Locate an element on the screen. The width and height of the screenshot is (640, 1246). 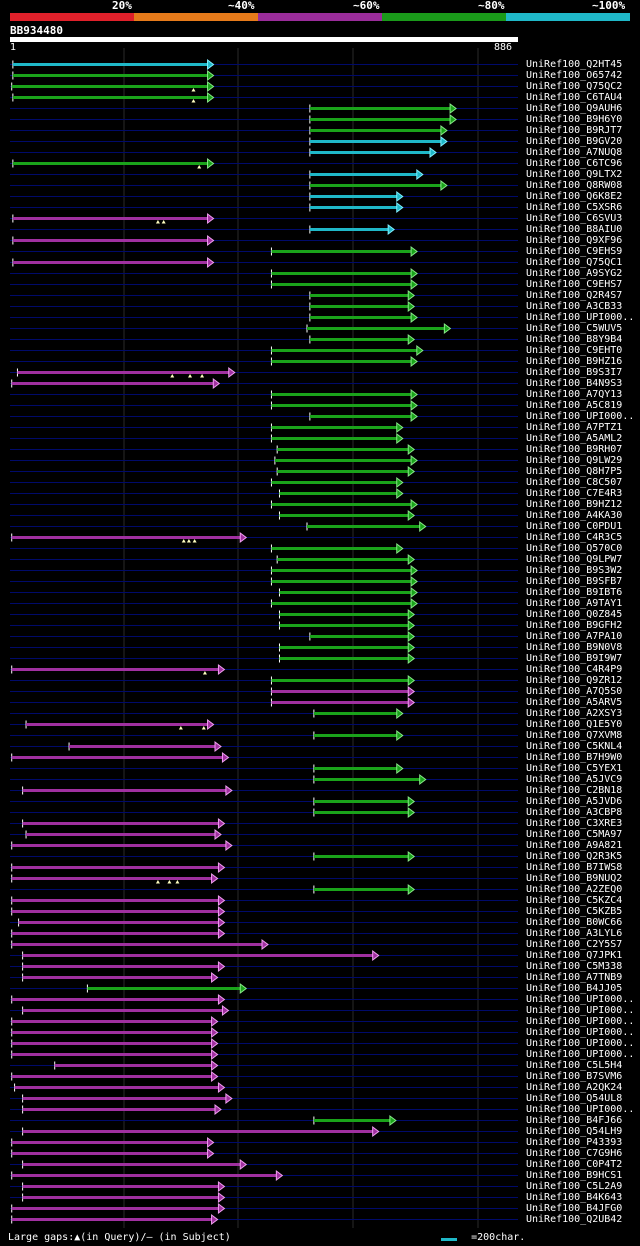
hit-label: UniRef100_B7SVM6 is located at coordinates (574, 1076).